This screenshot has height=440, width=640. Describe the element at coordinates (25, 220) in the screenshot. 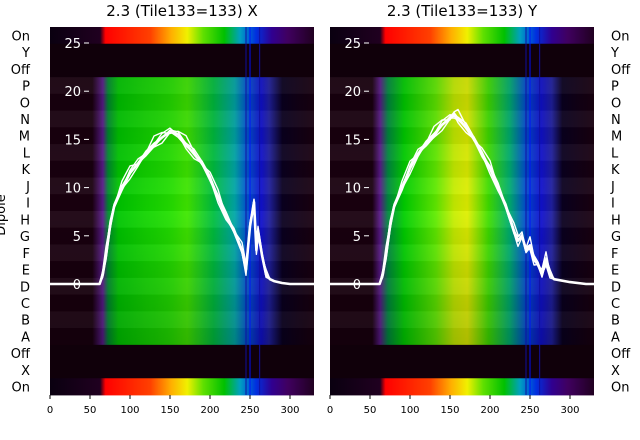

I see `category-label-left: H` at that location.